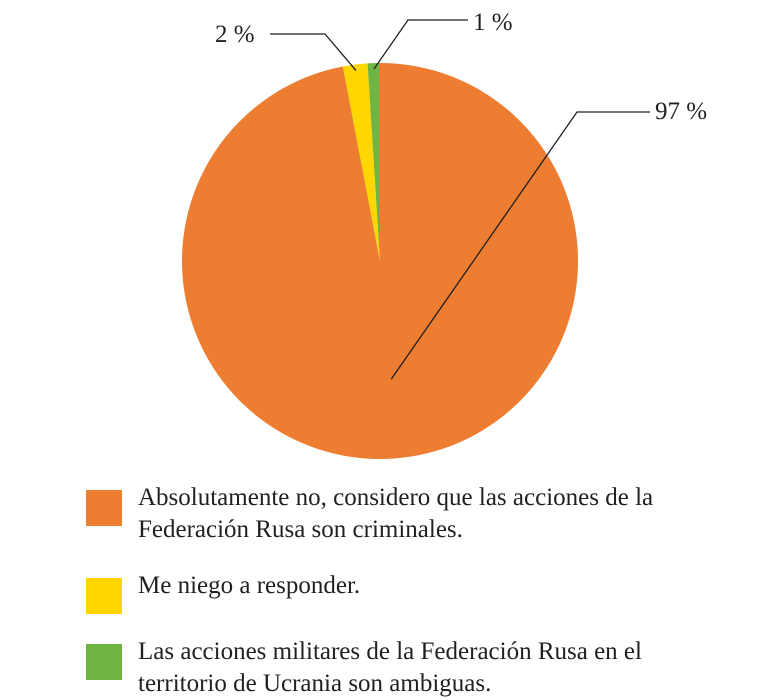 The width and height of the screenshot is (774, 700). Describe the element at coordinates (249, 585) in the screenshot. I see `legend-label: Me niego a responder.` at that location.